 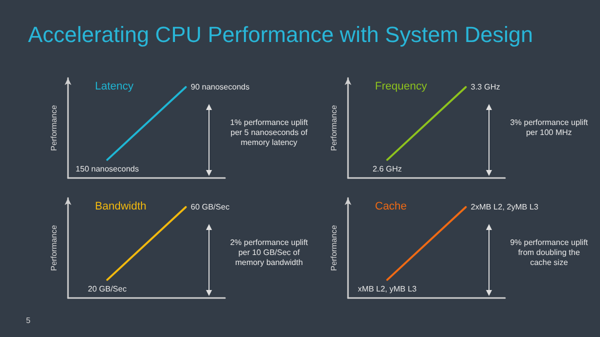 What do you see at coordinates (114, 86) in the screenshot?
I see `chart-title: Latency` at bounding box center [114, 86].